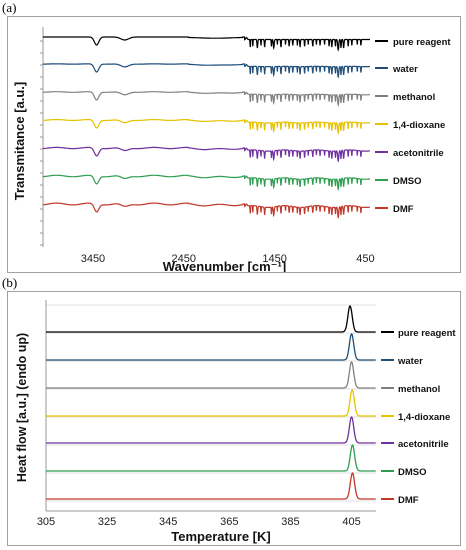 This screenshot has height=550, width=466. I want to click on dsc-series-line-pure-reagent, so click(211, 319).